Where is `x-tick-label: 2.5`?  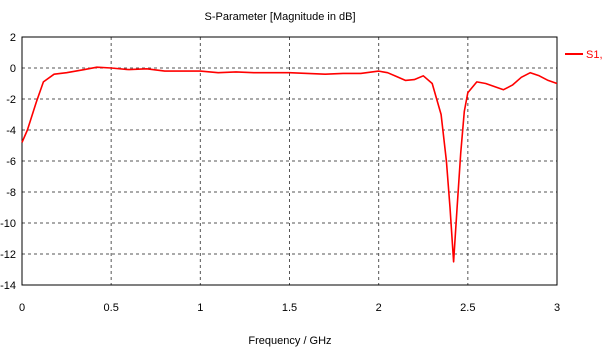 x-tick-label: 2.5 is located at coordinates (467, 308).